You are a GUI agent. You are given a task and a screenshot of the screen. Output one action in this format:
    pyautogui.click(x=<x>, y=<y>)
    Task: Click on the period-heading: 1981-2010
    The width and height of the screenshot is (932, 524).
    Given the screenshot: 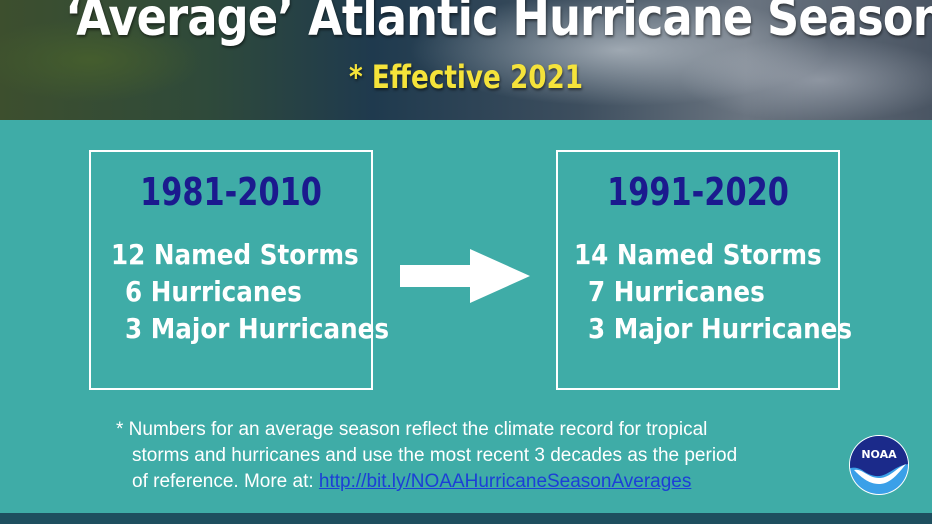 What is the action you would take?
    pyautogui.click(x=231, y=192)
    